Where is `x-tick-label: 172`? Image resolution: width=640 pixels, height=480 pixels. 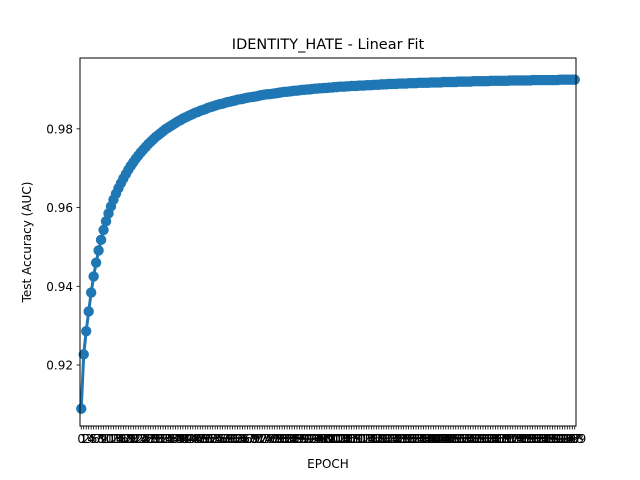
x-tick-label: 172 is located at coordinates (507, 439).